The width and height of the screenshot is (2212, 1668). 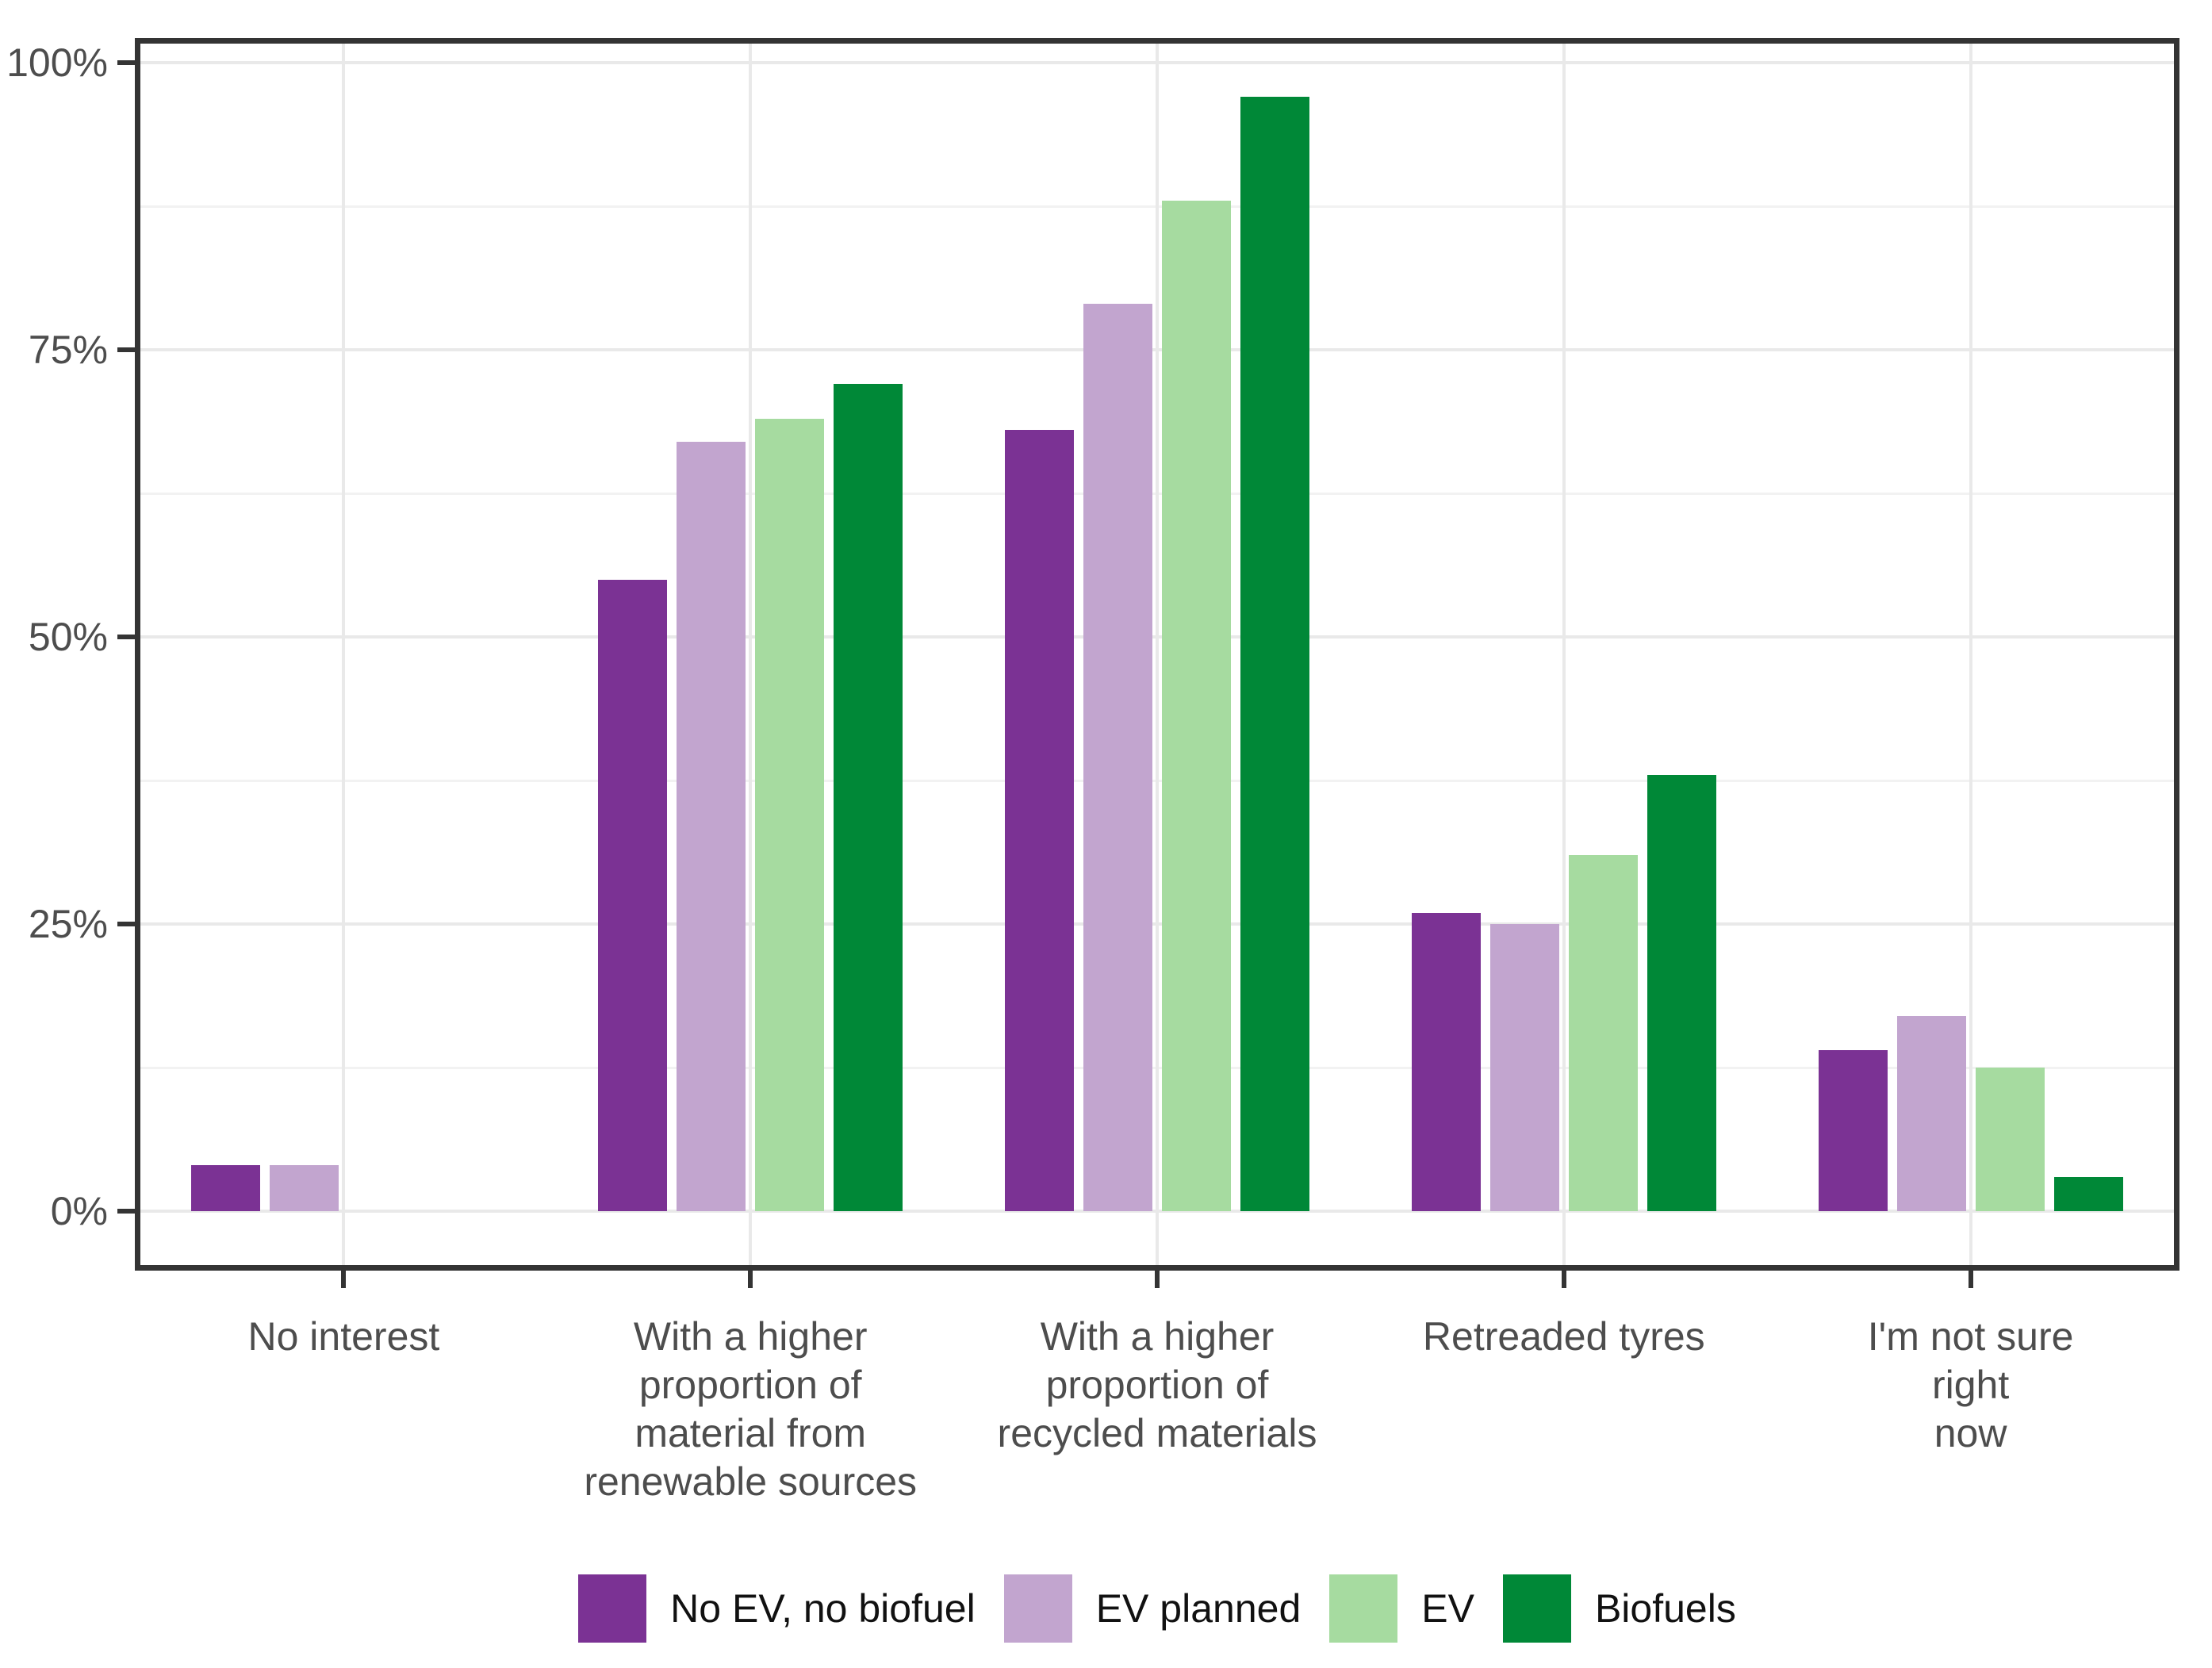 I want to click on legend: No EV, no biofuel EV planned EV Biofuels, so click(x=1157, y=1608).